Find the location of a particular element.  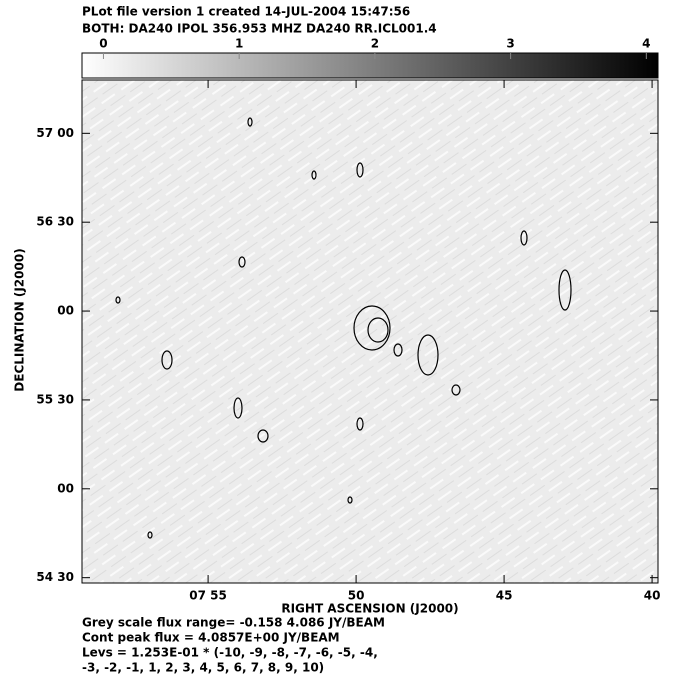

note: Cont peak flux = 4.0857E+00 JY/BEAM is located at coordinates (211, 638).